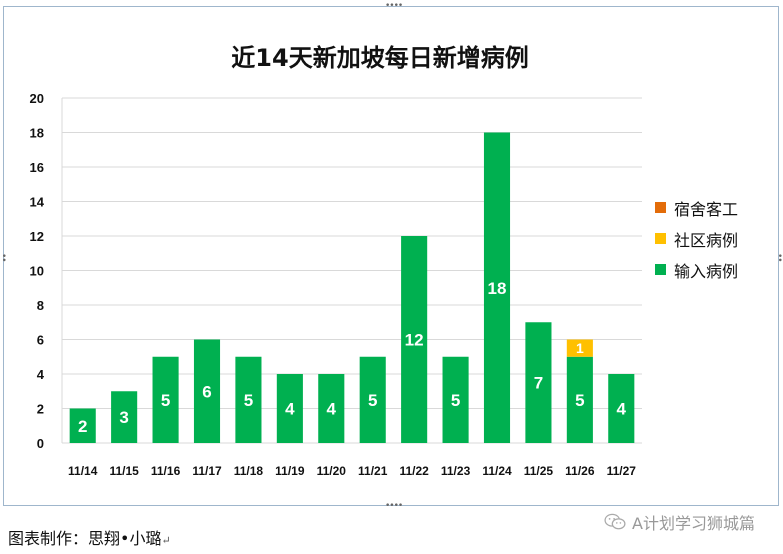 The height and width of the screenshot is (554, 783). What do you see at coordinates (622, 471) in the screenshot?
I see `x-tick-label: 11/27` at bounding box center [622, 471].